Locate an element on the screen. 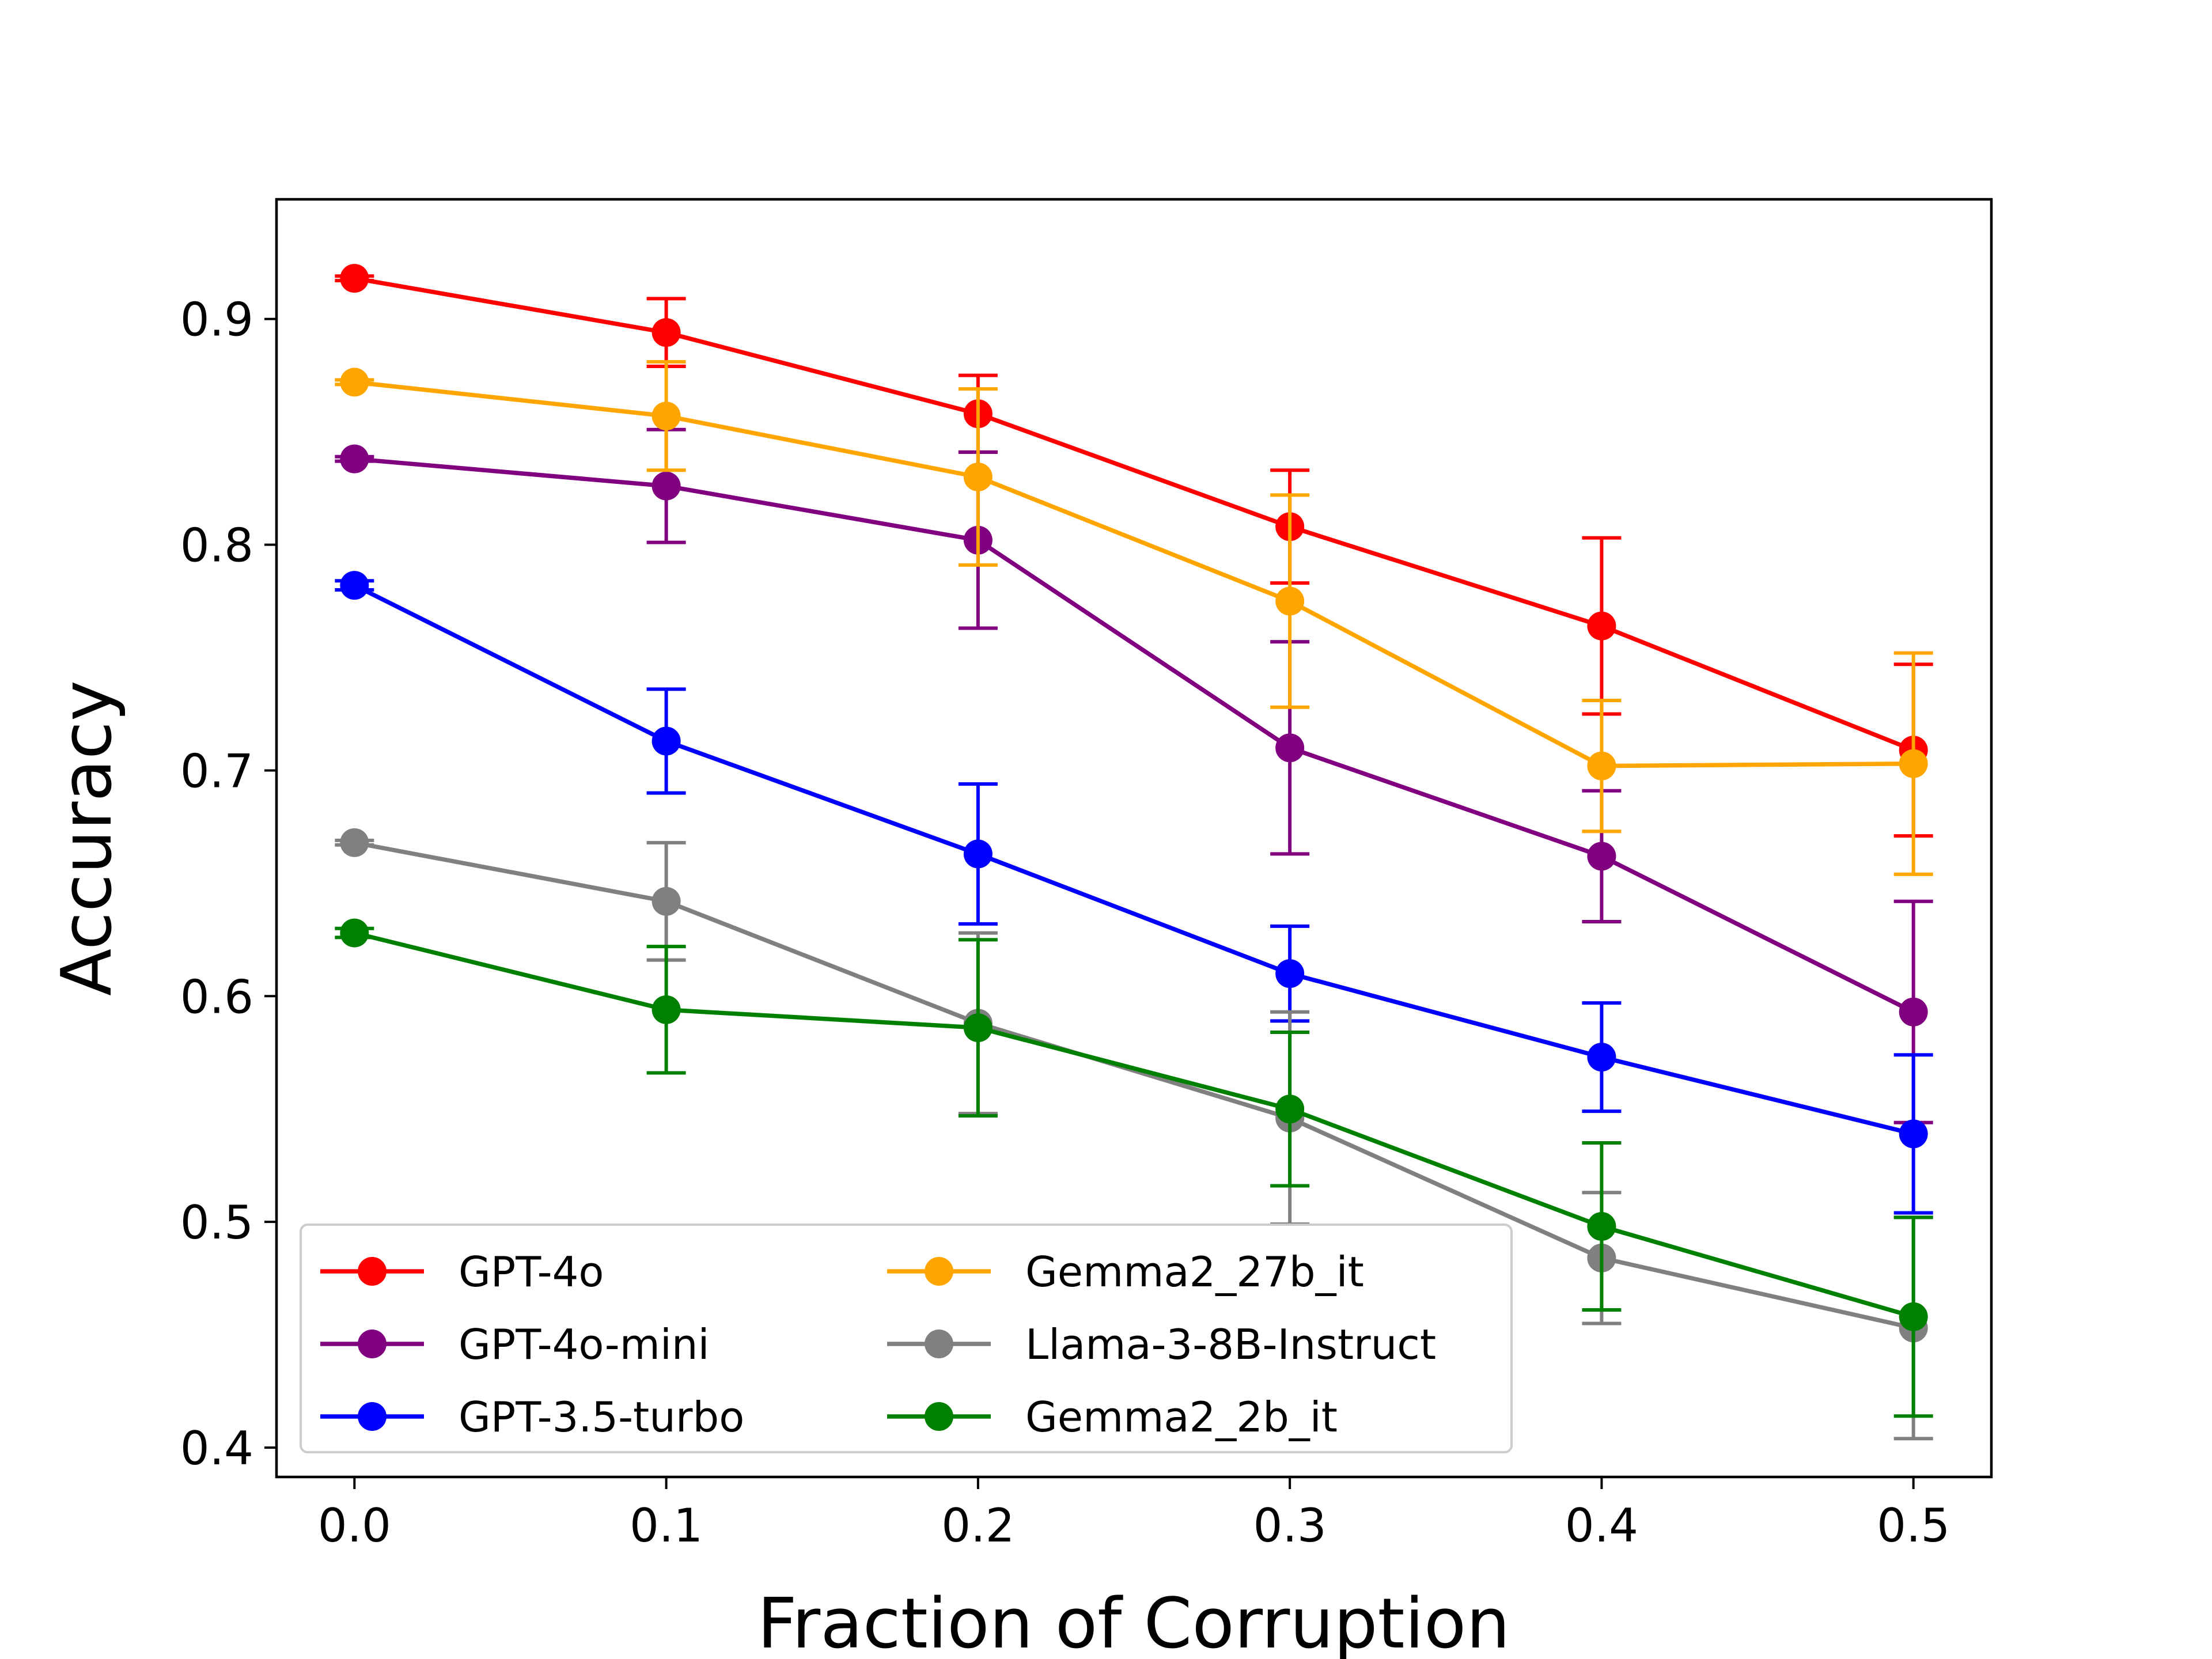  legend-item: GPT-4o is located at coordinates (462, 1272).